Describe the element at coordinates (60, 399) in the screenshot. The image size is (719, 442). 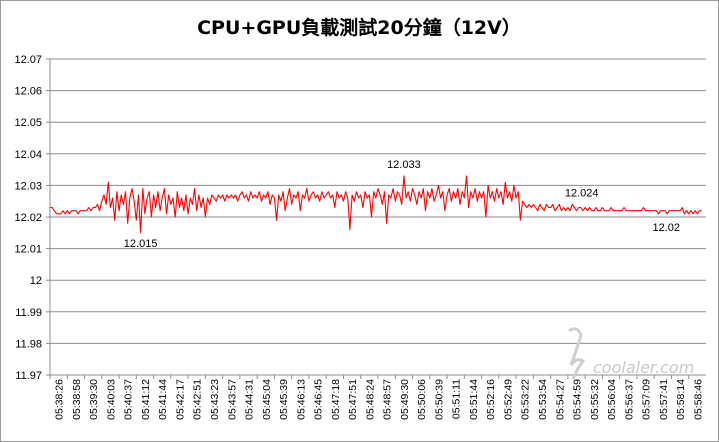
I see `x-tick-label: 05:38:26` at that location.